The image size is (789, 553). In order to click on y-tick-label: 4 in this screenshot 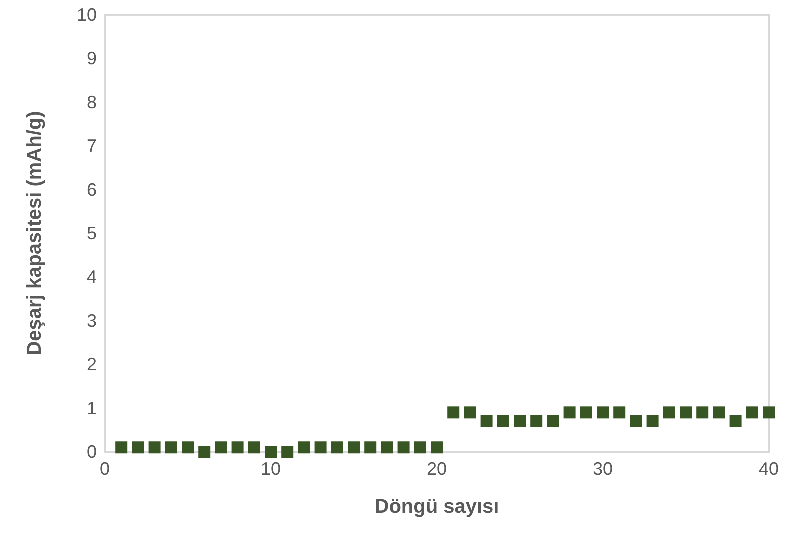, I will do `click(91, 277)`.